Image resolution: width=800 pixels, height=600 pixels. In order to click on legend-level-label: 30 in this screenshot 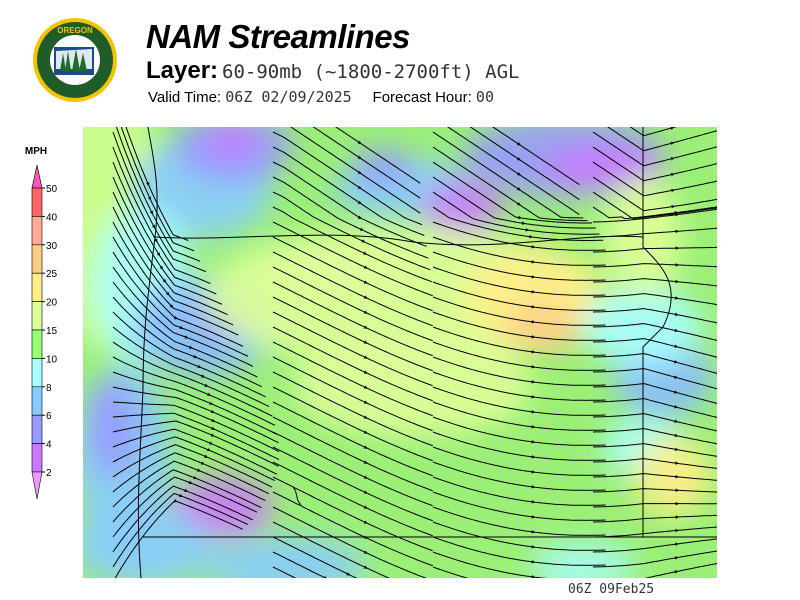, I will do `click(52, 246)`.